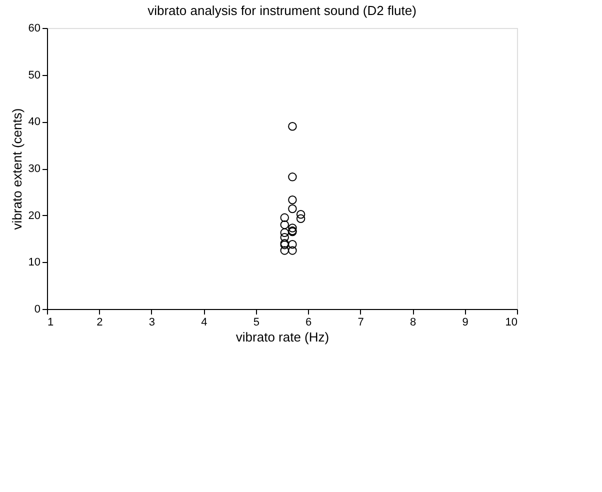  Describe the element at coordinates (361, 322) in the screenshot. I see `x-tick-label: 7` at that location.